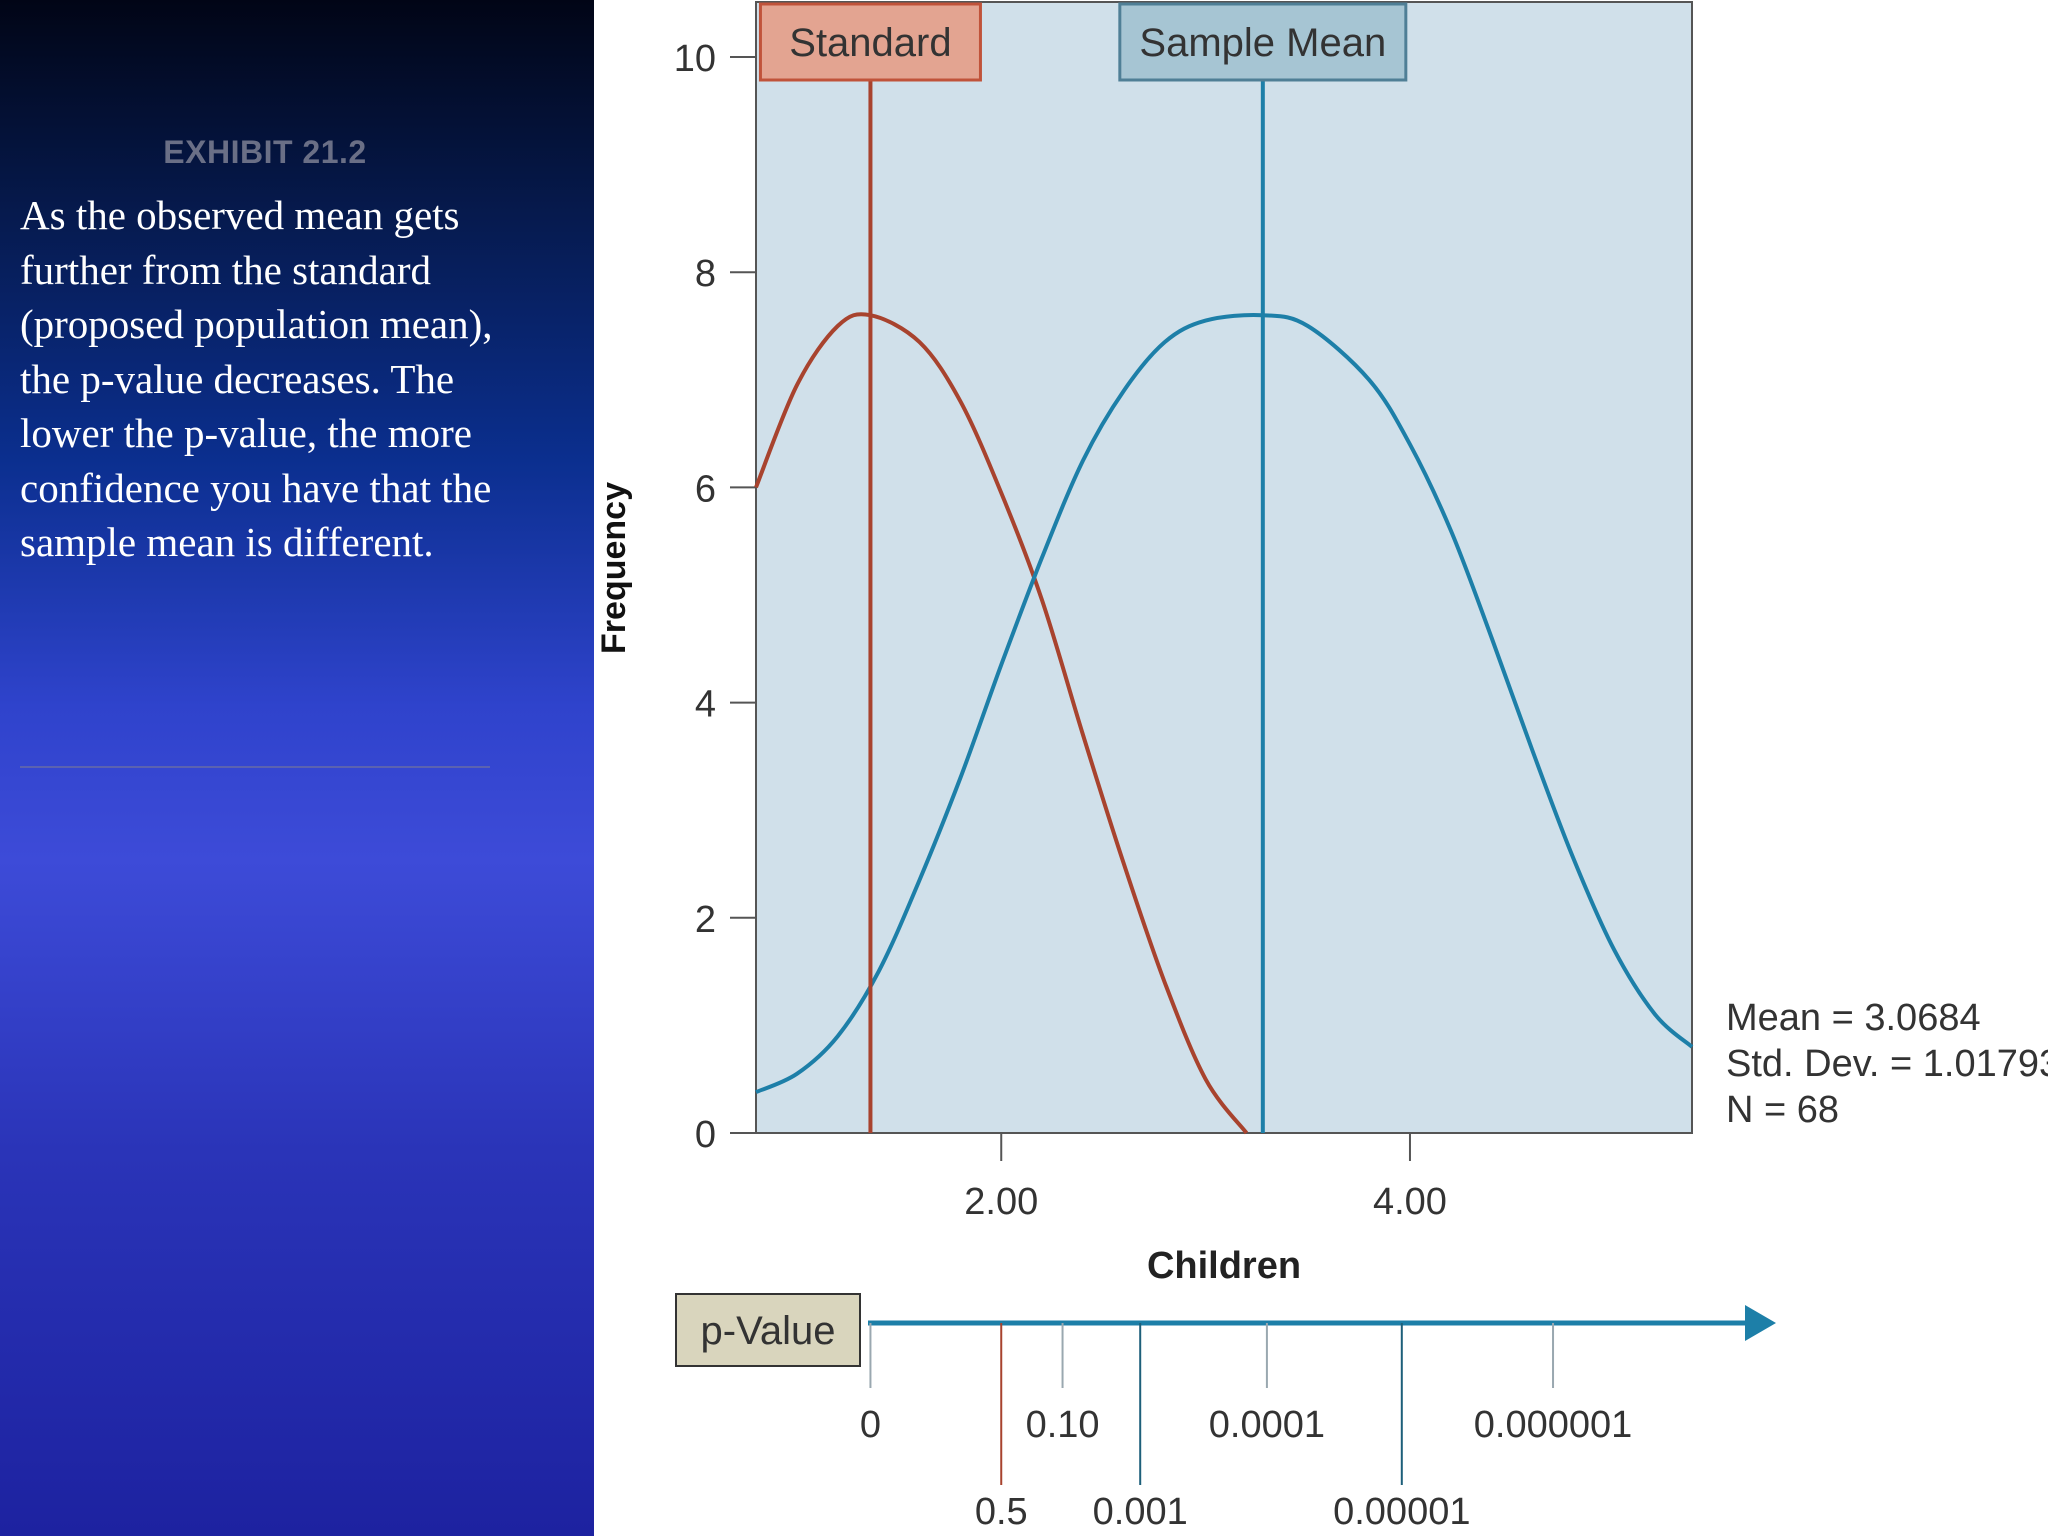 The height and width of the screenshot is (1536, 2048). What do you see at coordinates (1410, 1202) in the screenshot?
I see `x-tick-label: 4.00` at bounding box center [1410, 1202].